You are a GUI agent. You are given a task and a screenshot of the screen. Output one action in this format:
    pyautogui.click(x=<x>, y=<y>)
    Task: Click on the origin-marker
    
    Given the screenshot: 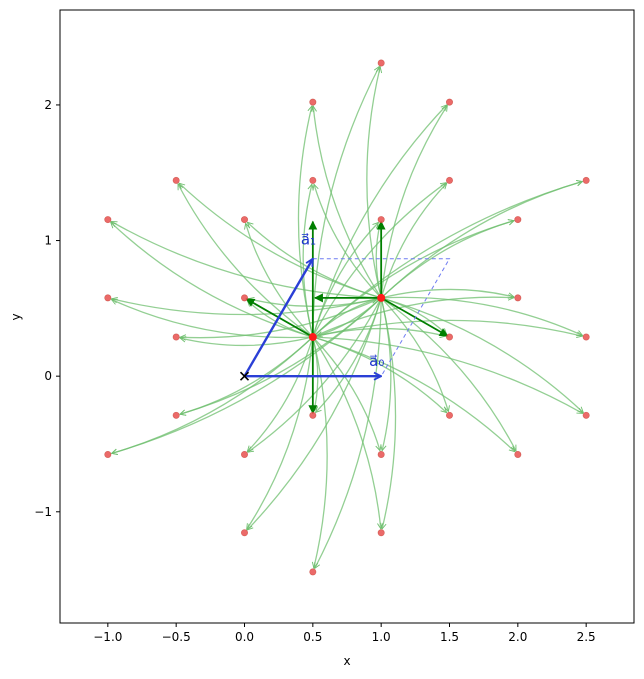 What is the action you would take?
    pyautogui.click(x=244, y=376)
    